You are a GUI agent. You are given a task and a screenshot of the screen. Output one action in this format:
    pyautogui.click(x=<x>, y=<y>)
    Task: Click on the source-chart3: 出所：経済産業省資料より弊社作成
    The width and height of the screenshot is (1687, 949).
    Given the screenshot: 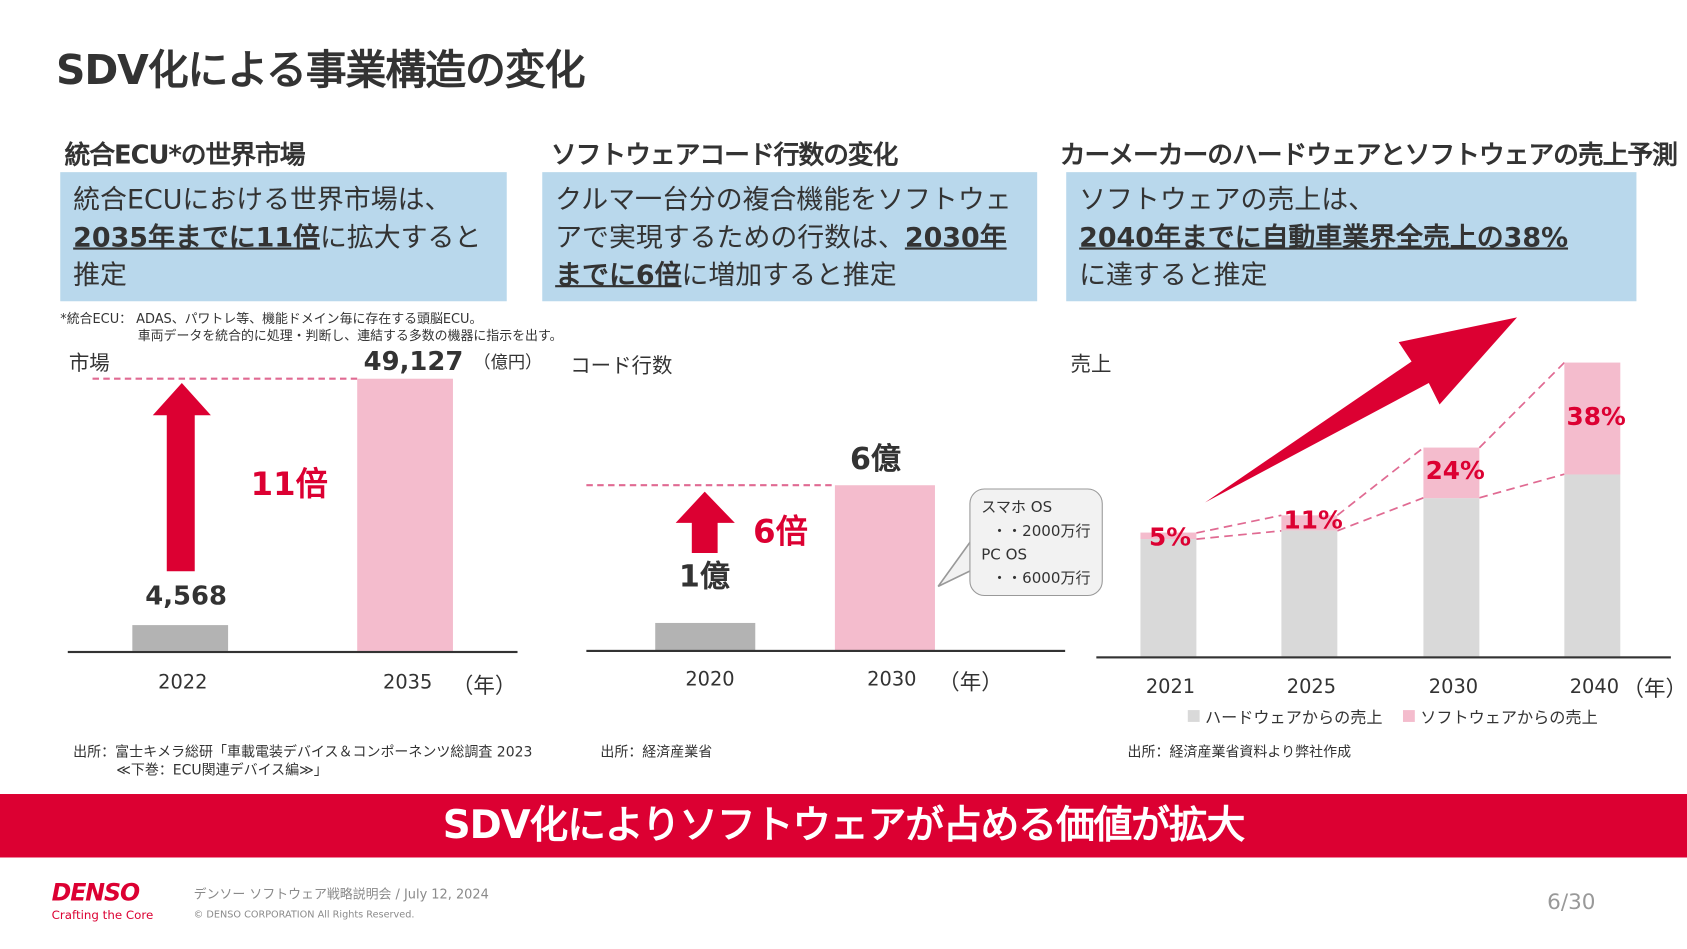 What is the action you would take?
    pyautogui.click(x=1239, y=752)
    